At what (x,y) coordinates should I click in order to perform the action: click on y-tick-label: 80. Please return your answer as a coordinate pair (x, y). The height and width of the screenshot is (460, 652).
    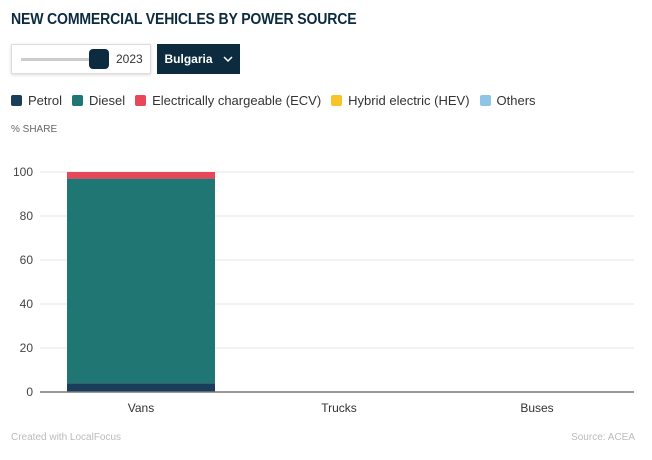
    Looking at the image, I should click on (27, 216).